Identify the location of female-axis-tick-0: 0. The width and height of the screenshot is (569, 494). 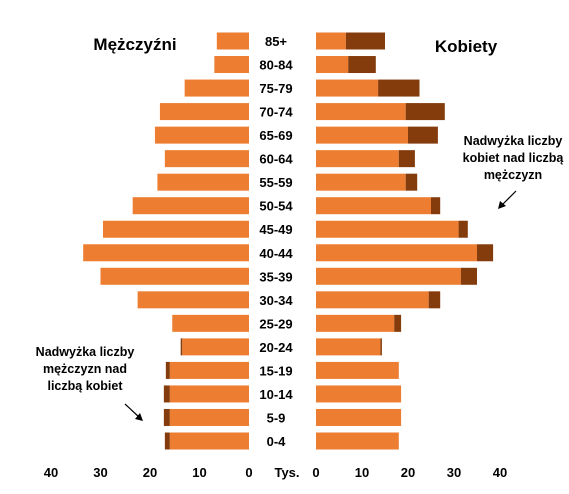
(315, 472).